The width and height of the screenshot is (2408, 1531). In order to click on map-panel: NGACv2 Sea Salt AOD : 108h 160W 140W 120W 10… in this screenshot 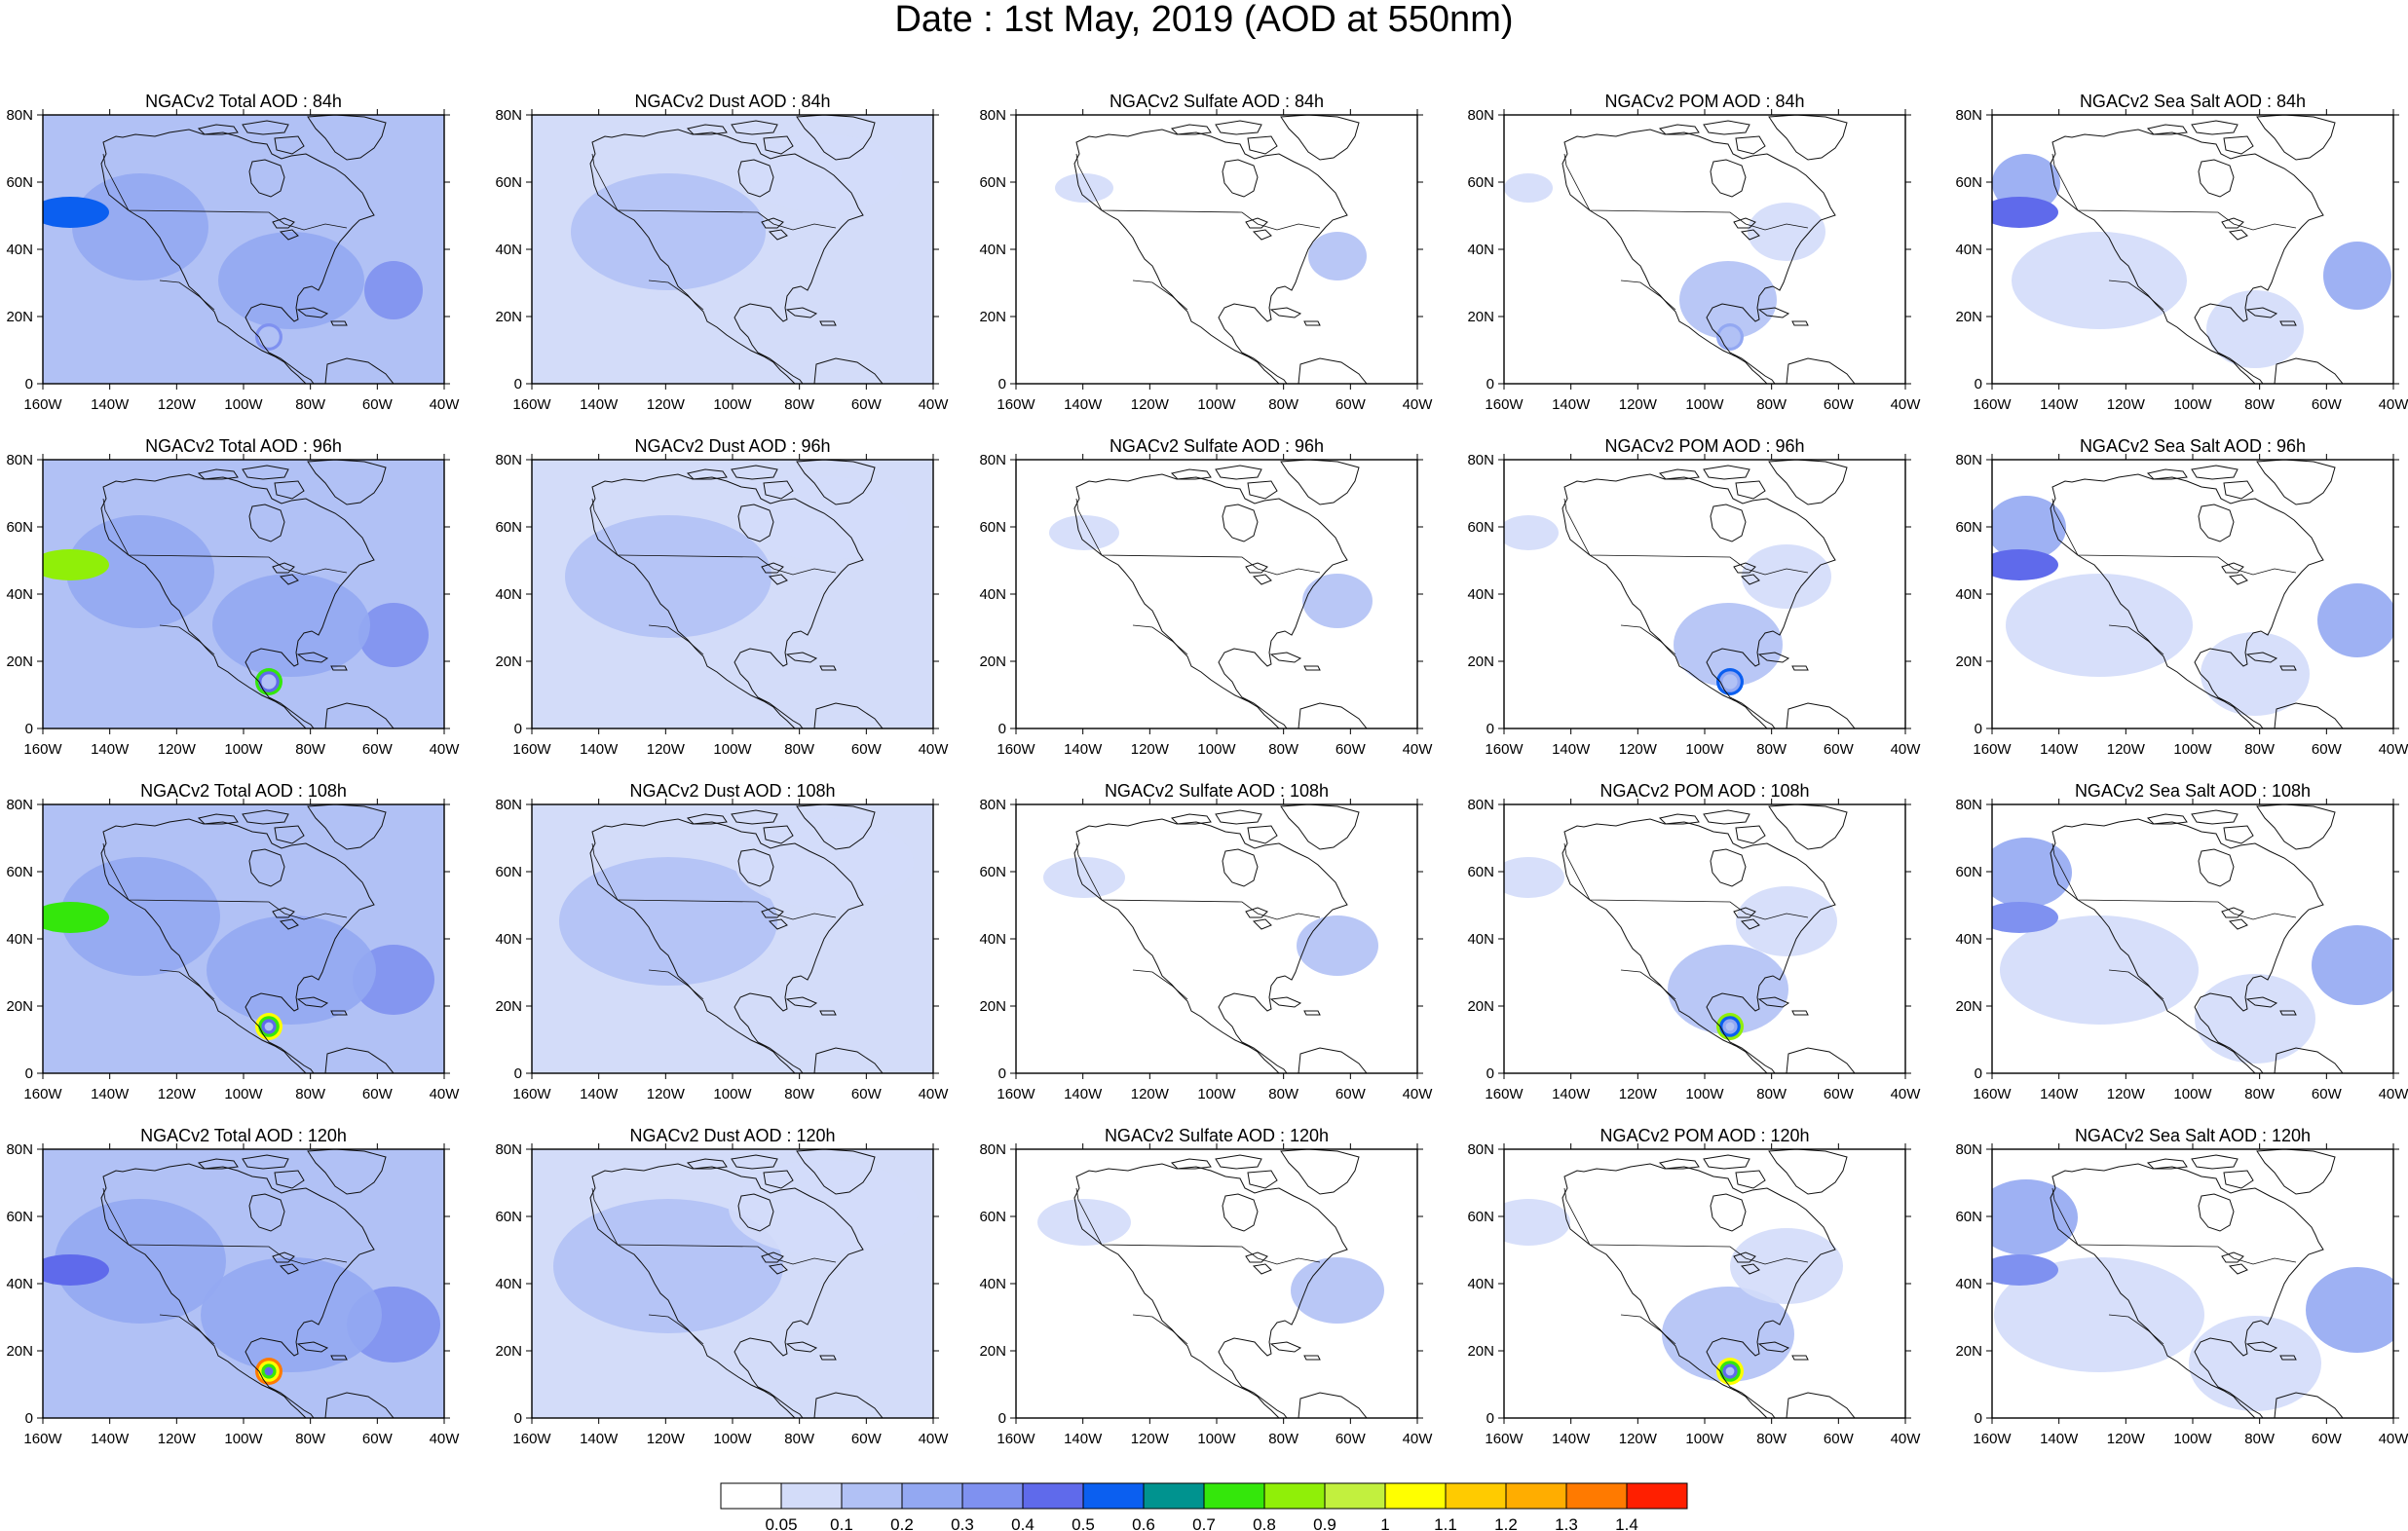, I will do `click(2181, 941)`.